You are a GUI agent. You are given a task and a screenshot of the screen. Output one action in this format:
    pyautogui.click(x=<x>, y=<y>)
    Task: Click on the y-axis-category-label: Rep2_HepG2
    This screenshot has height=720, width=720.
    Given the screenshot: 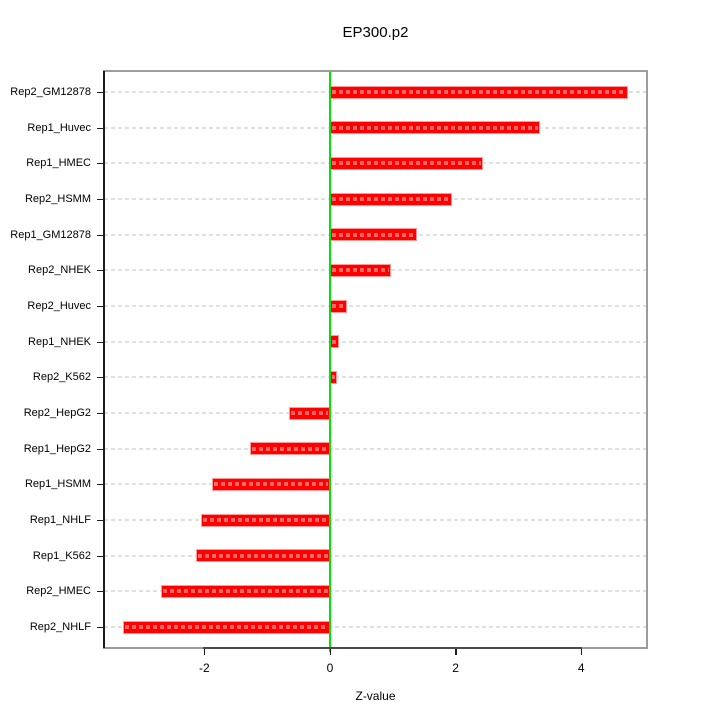 What is the action you would take?
    pyautogui.click(x=57, y=413)
    